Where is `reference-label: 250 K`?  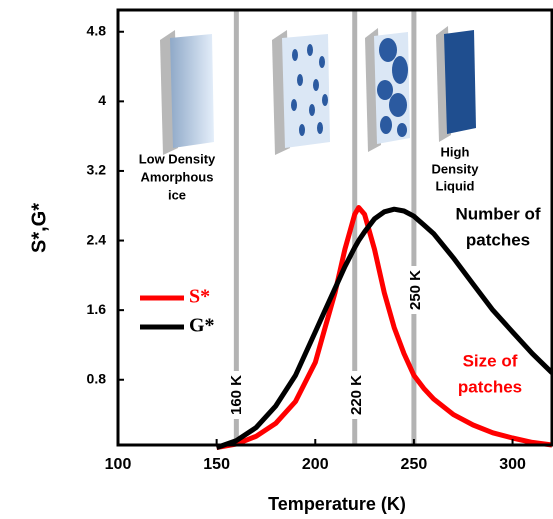
reference-label: 250 K is located at coordinates (415, 290).